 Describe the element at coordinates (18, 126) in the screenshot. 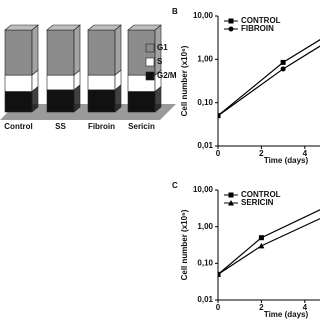

I see `x-tick-label: Control` at that location.